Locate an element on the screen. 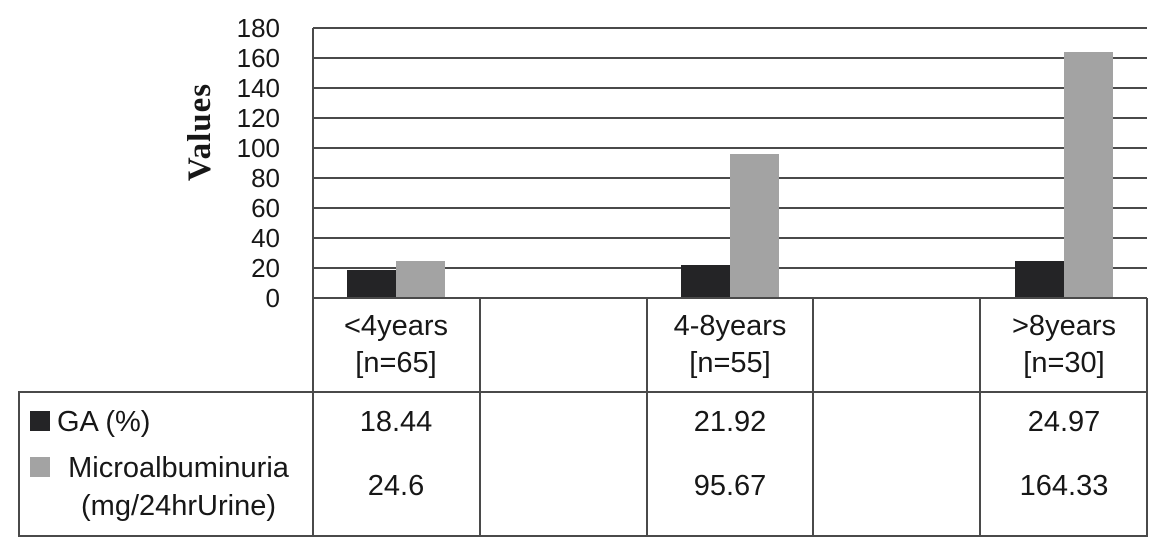 The width and height of the screenshot is (1163, 548). table-cell-ga-2: 21.92 is located at coordinates (730, 422).